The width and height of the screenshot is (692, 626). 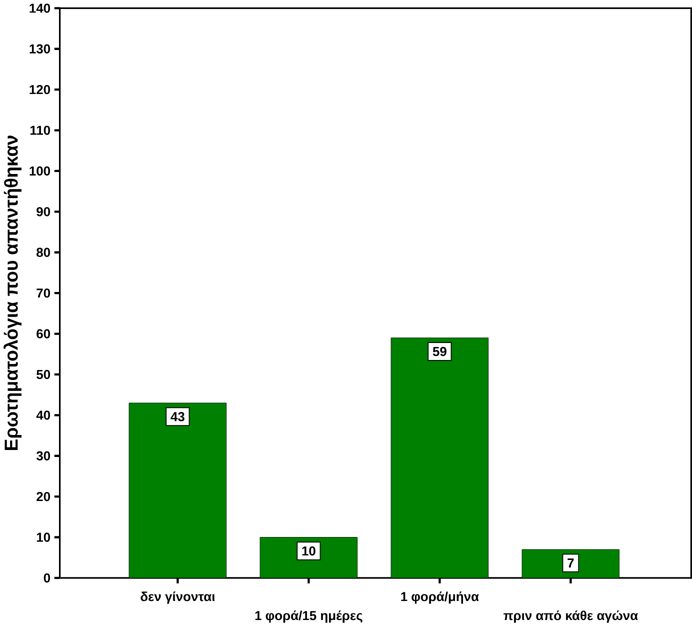 What do you see at coordinates (40, 8) in the screenshot?
I see `y-tick-label: 140` at bounding box center [40, 8].